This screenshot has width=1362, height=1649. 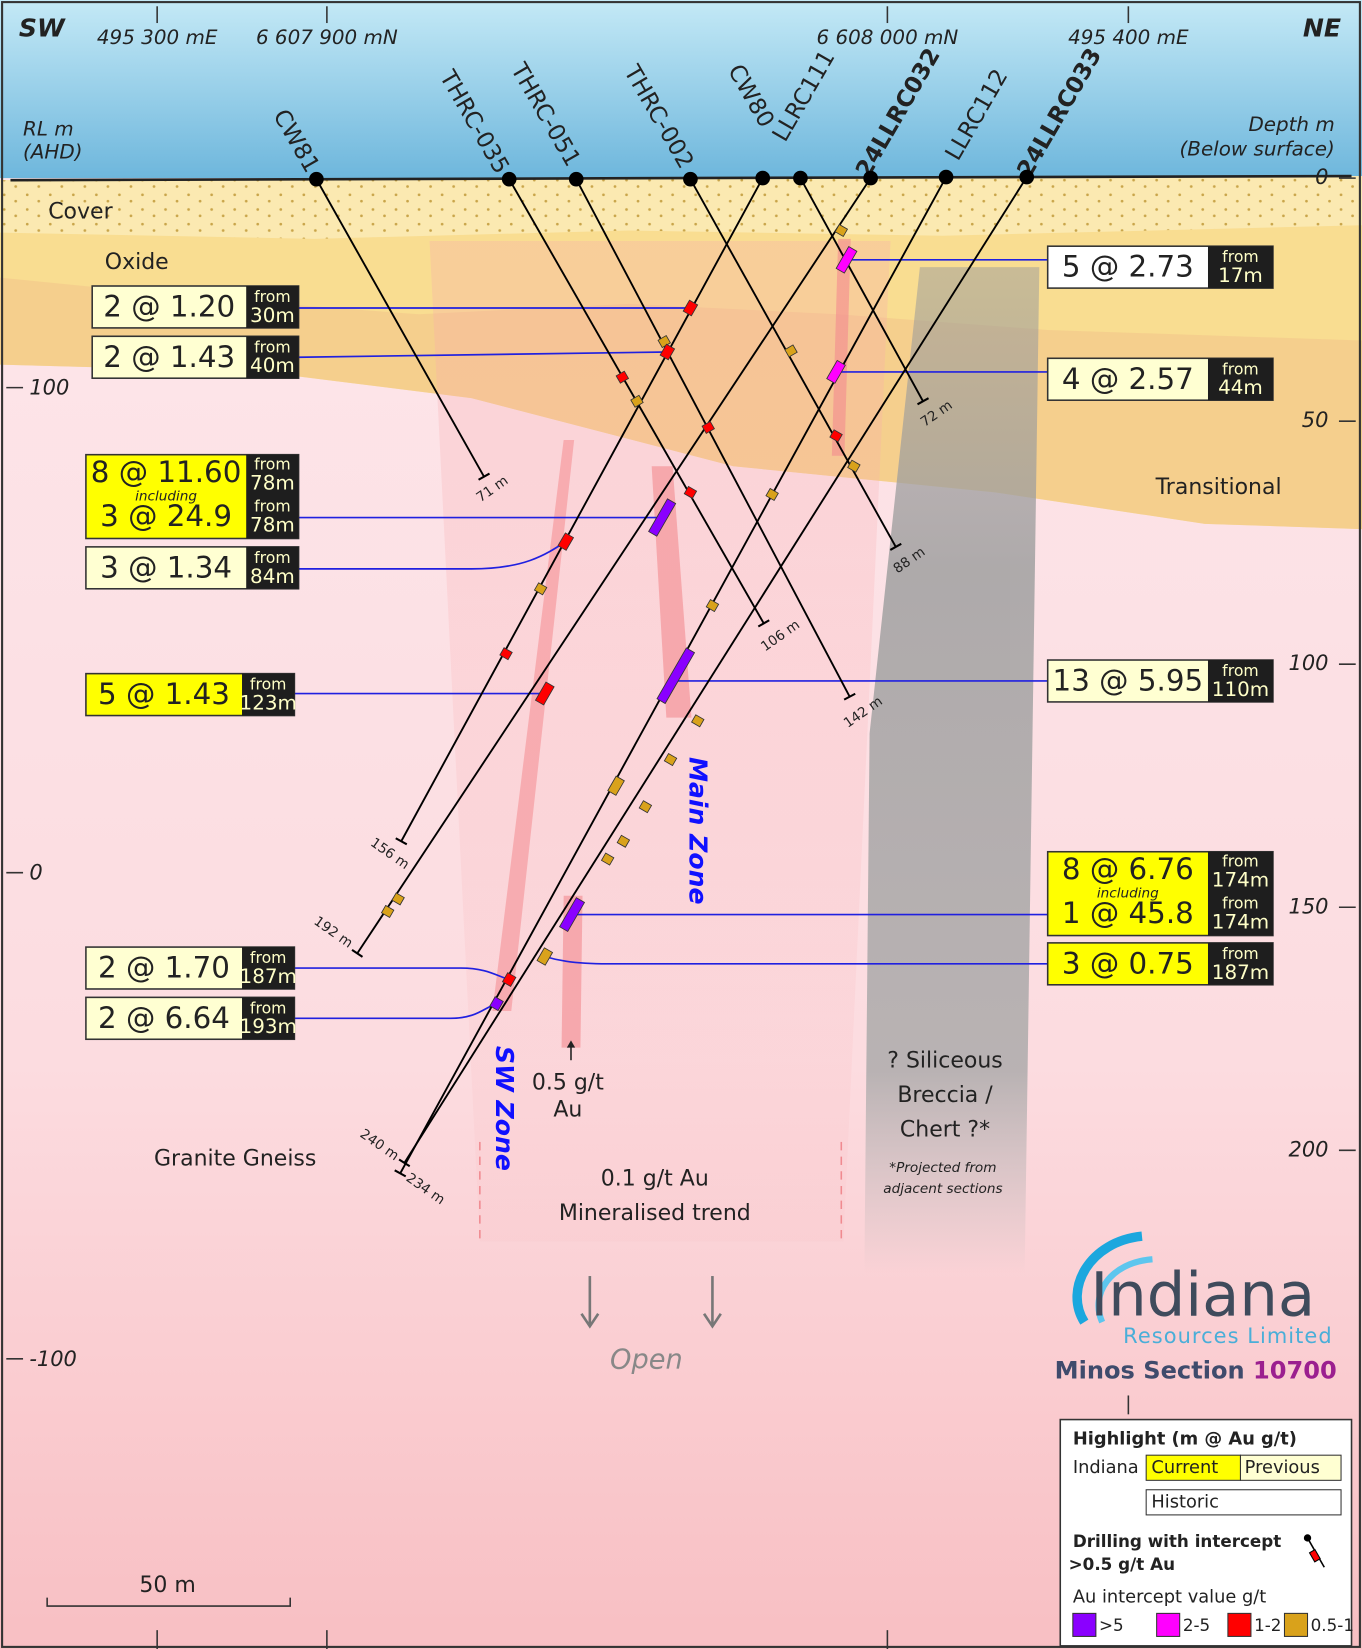 What do you see at coordinates (655, 1179) in the screenshot?
I see `trend-label: 0.1 g/t Au` at bounding box center [655, 1179].